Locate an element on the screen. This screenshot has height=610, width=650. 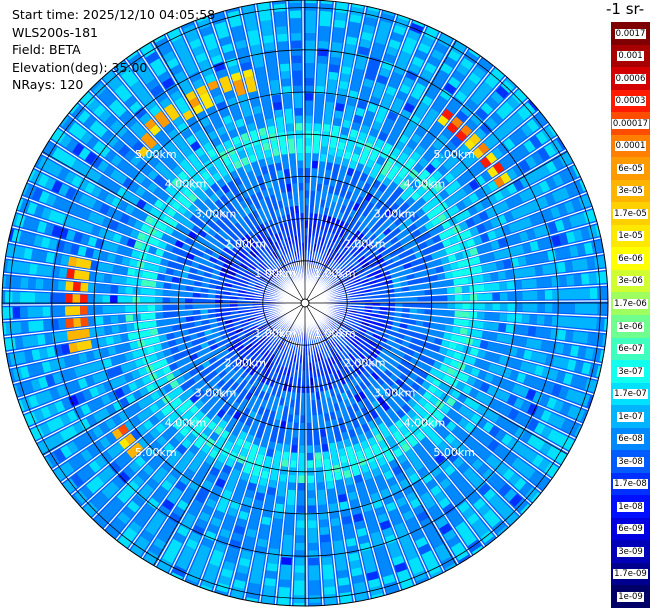
colorbar-cell: 6e-07 is located at coordinates (630, 349).